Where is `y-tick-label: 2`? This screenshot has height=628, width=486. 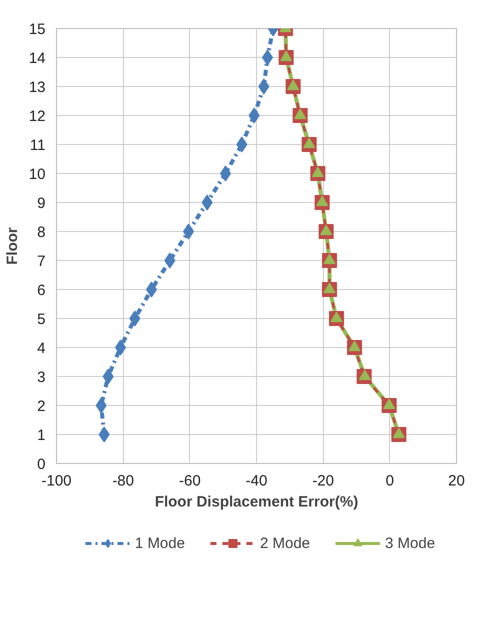
y-tick-label: 2 is located at coordinates (41, 406).